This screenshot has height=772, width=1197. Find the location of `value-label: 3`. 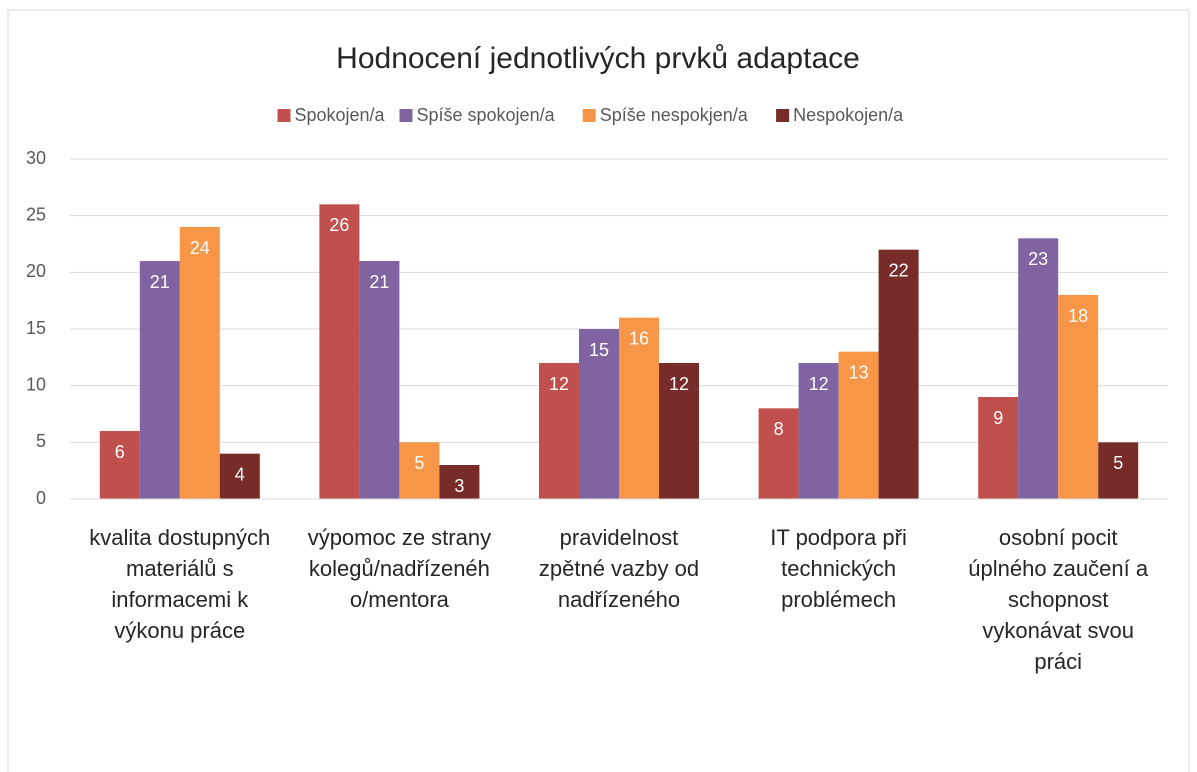

value-label: 3 is located at coordinates (459, 486).